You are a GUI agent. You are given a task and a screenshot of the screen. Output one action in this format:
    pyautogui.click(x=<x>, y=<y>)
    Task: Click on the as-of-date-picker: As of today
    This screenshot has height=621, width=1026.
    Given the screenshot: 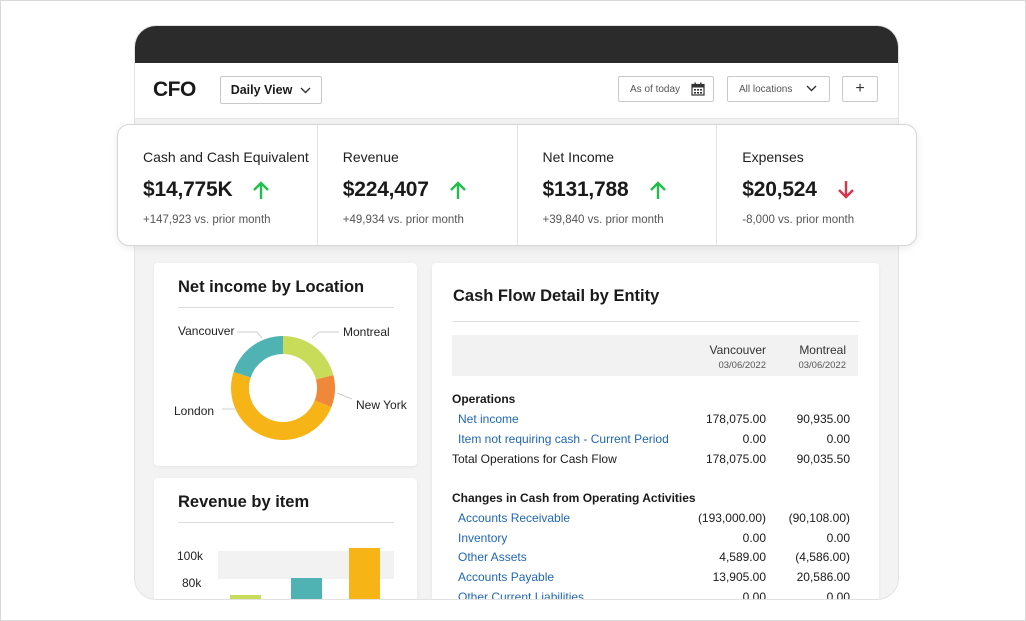 What is the action you would take?
    pyautogui.click(x=666, y=89)
    